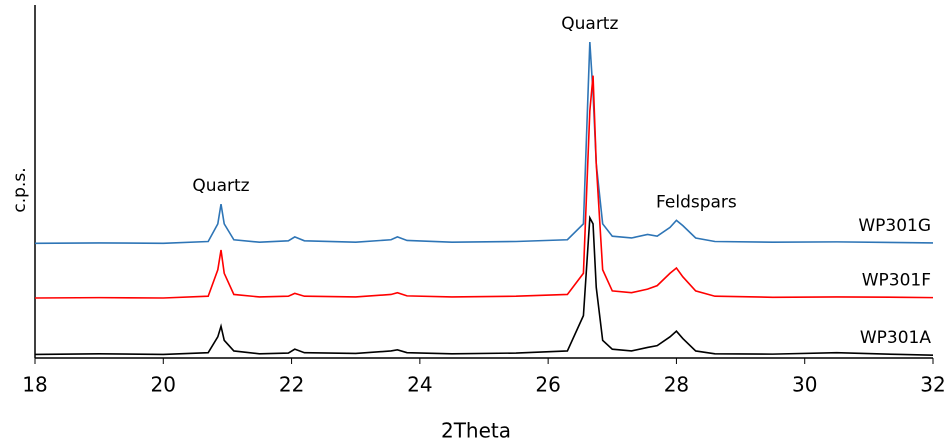 The width and height of the screenshot is (952, 447). What do you see at coordinates (419, 385) in the screenshot?
I see `x-tick-label: 24` at bounding box center [419, 385].